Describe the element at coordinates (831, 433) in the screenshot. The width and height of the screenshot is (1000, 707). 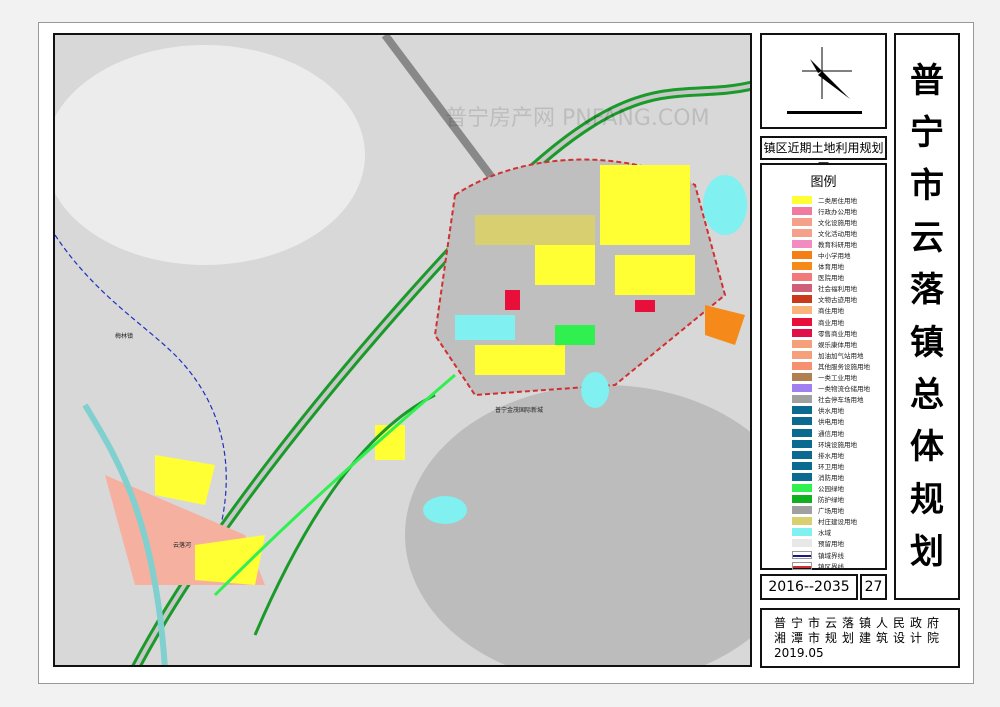
I see `legend-label: 通信用地` at that location.